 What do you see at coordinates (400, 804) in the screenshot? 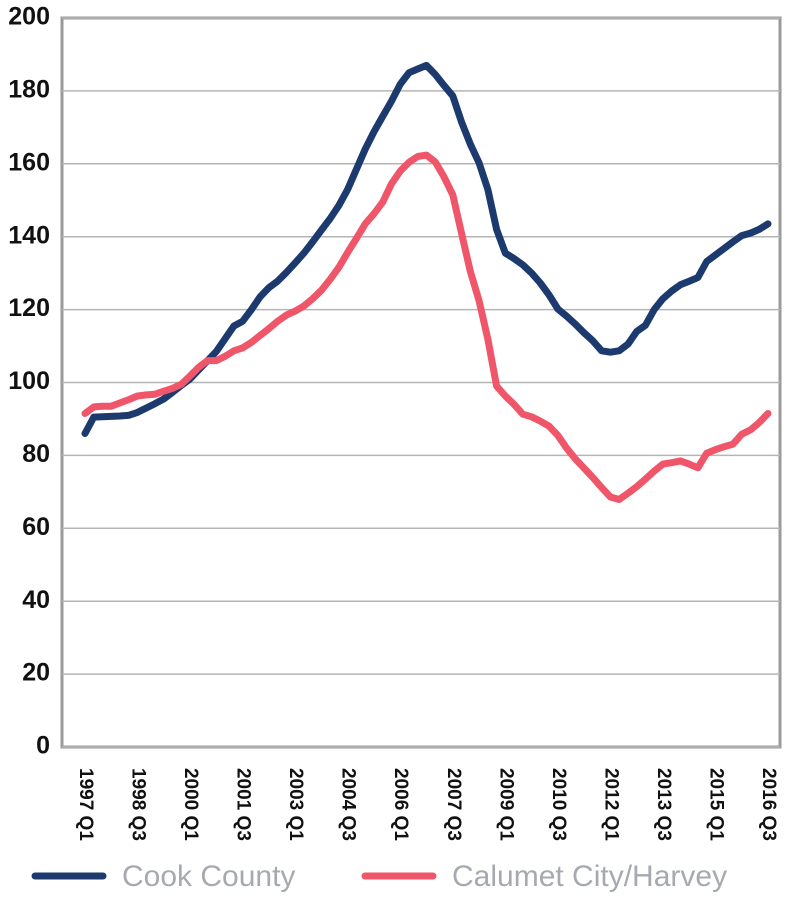
I see `x-tick-label: 2006 Q1` at bounding box center [400, 804].